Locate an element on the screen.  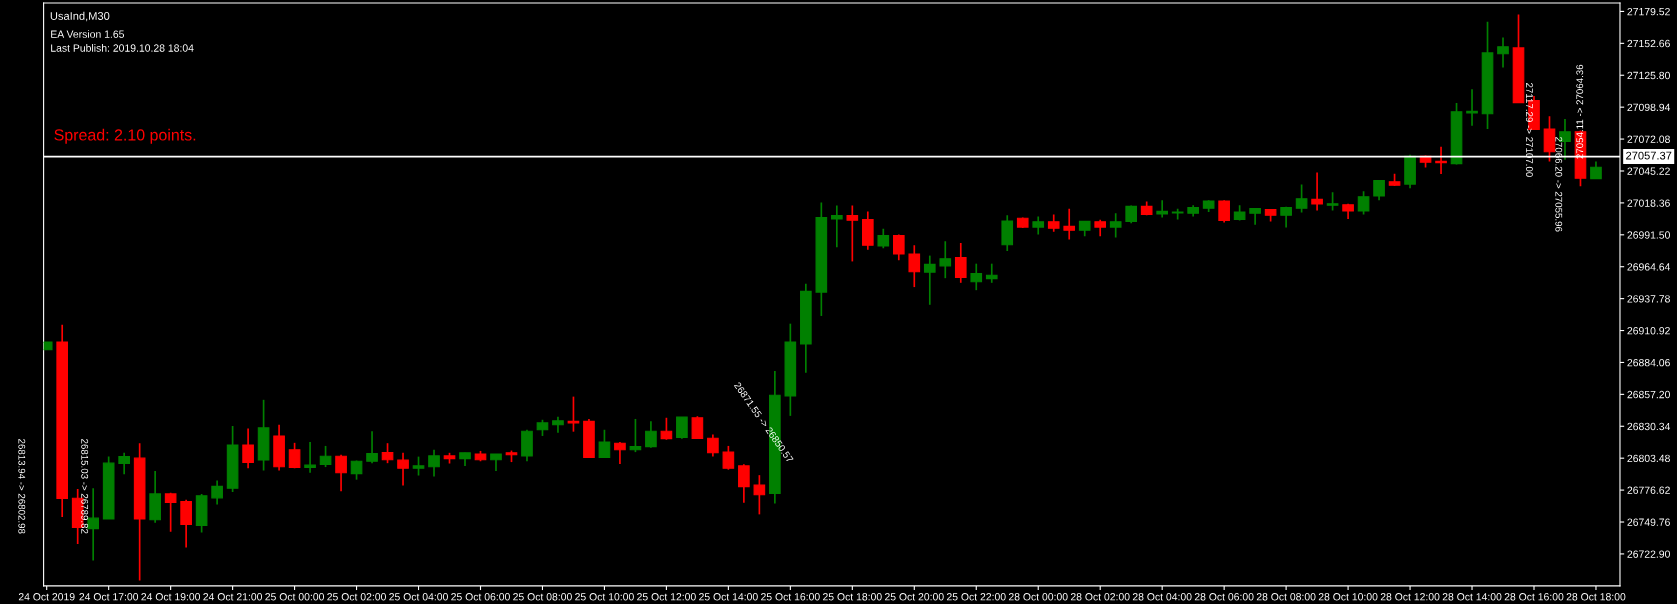
x-tick-label: 28 Oct 18:00 is located at coordinates (1596, 597).